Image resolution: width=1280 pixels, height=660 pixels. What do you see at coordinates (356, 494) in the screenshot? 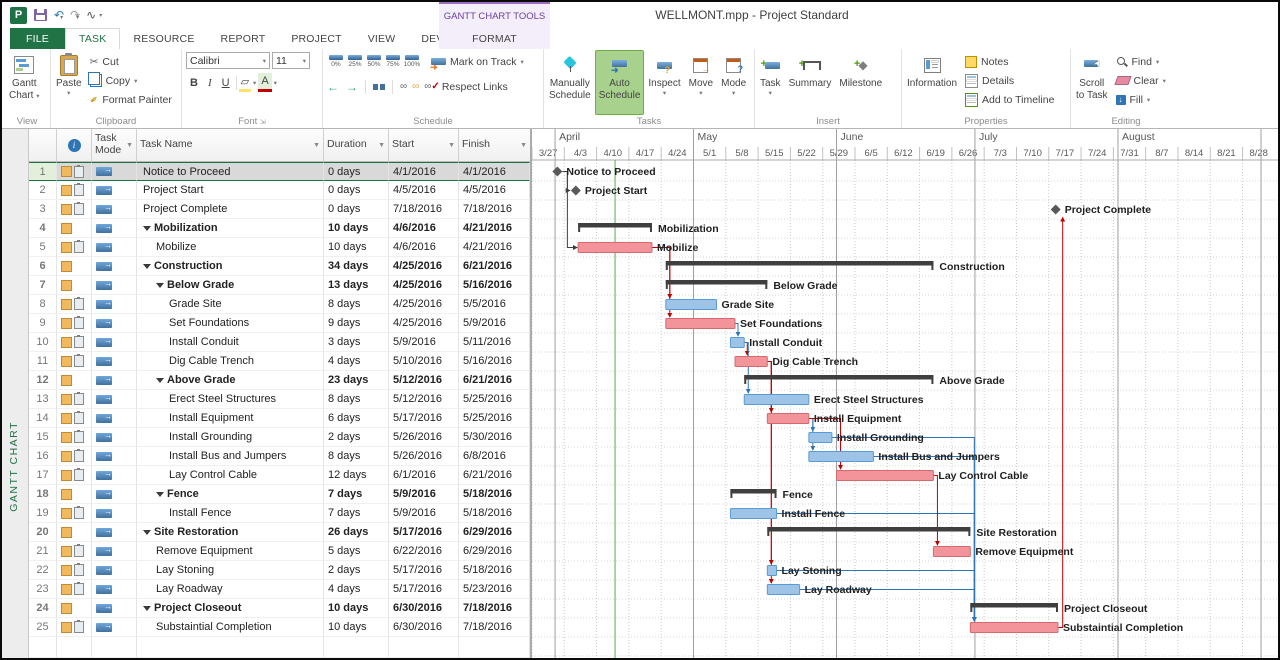
I see `duration-cell: 7 days` at bounding box center [356, 494].